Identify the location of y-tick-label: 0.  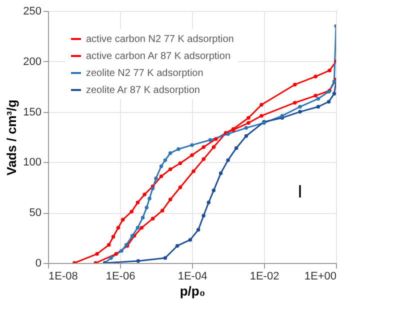
(38, 264).